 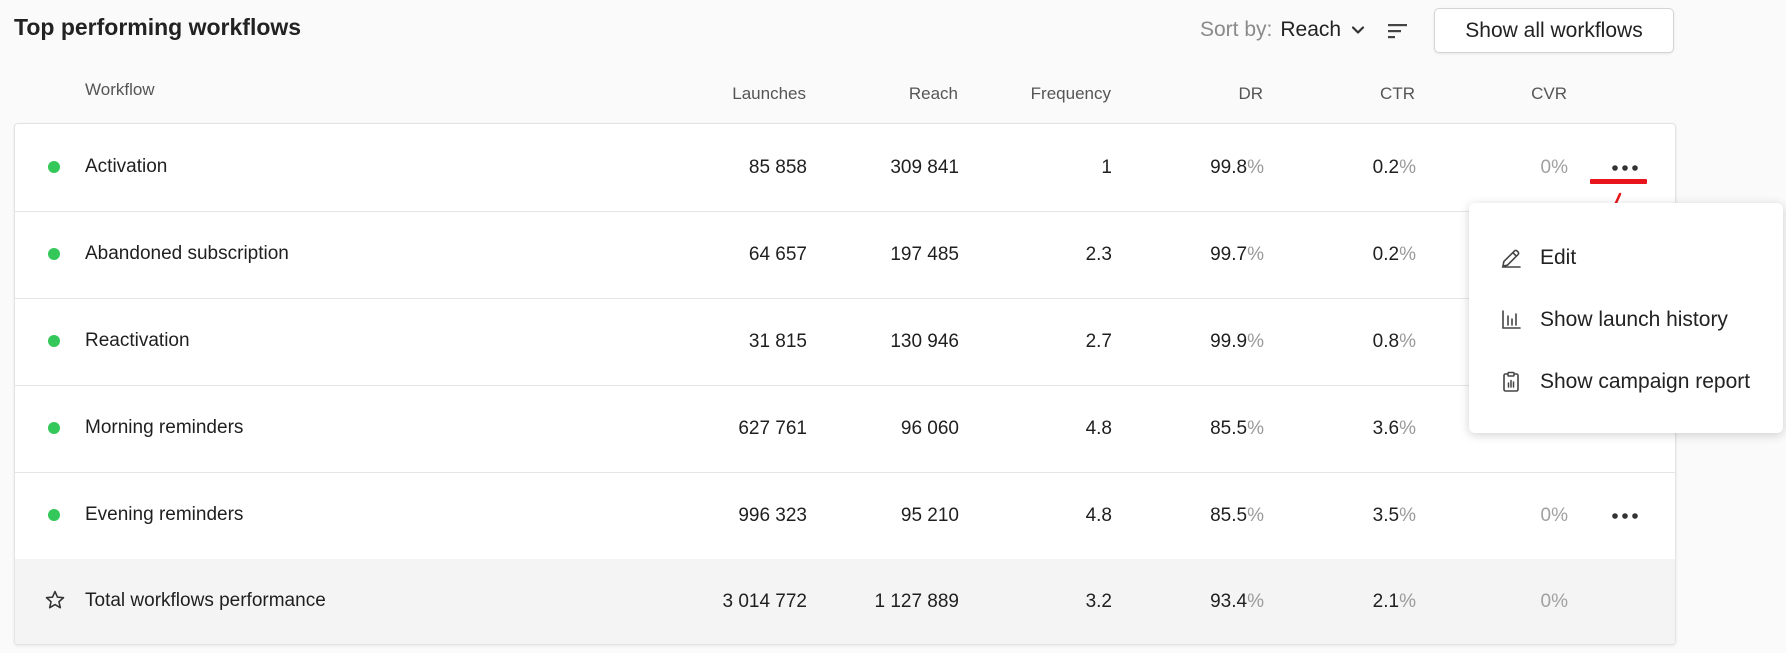 What do you see at coordinates (1237, 167) in the screenshot?
I see `dr-value: 99.8%` at bounding box center [1237, 167].